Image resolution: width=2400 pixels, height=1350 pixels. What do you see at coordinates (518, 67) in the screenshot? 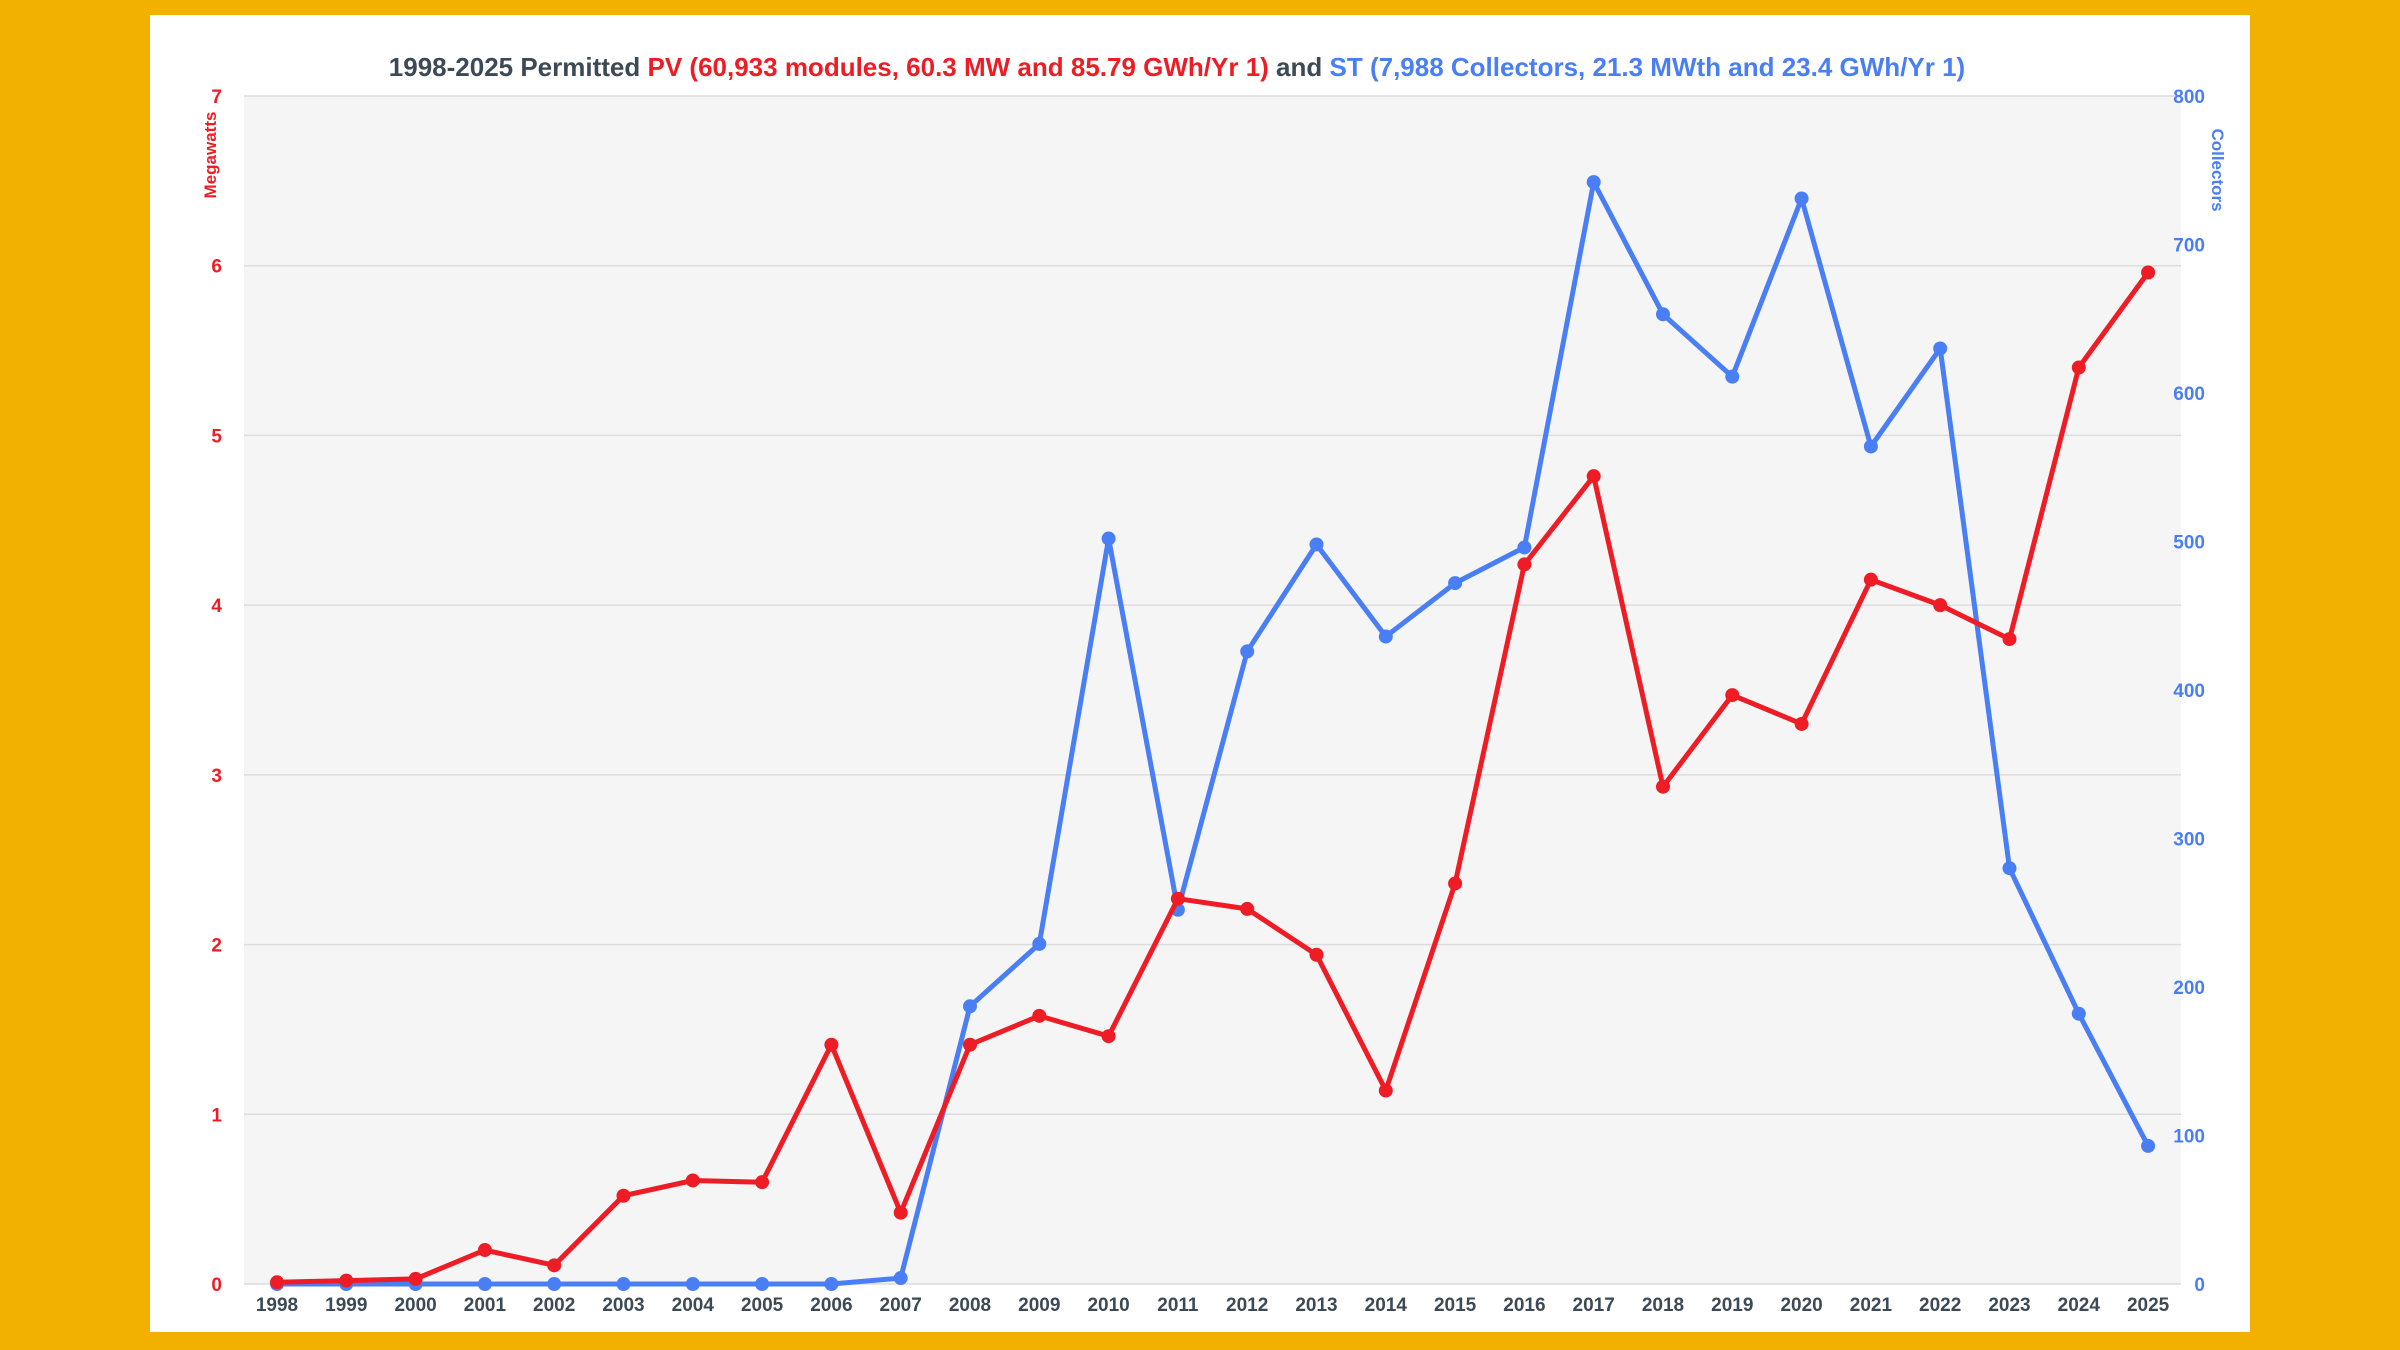
I see `title-lead: 1998-2025 Permitted` at bounding box center [518, 67].